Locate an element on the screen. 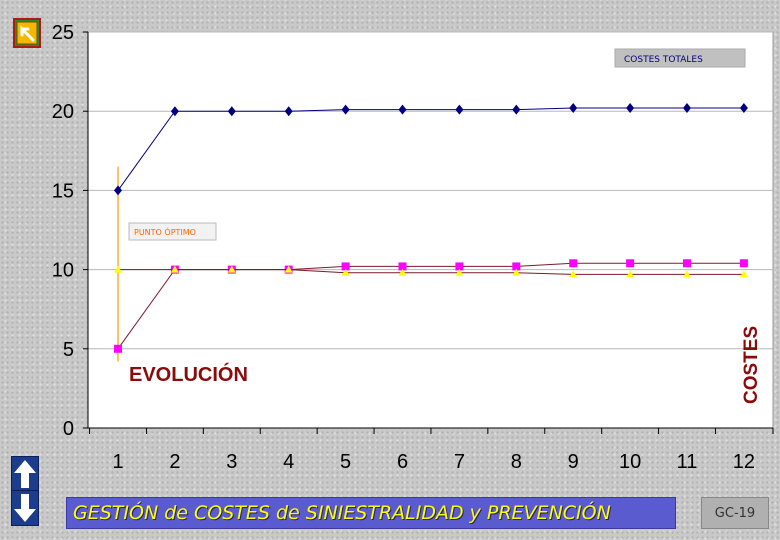 This screenshot has width=780, height=540. legend-label: COSTES TOTALES is located at coordinates (663, 60).